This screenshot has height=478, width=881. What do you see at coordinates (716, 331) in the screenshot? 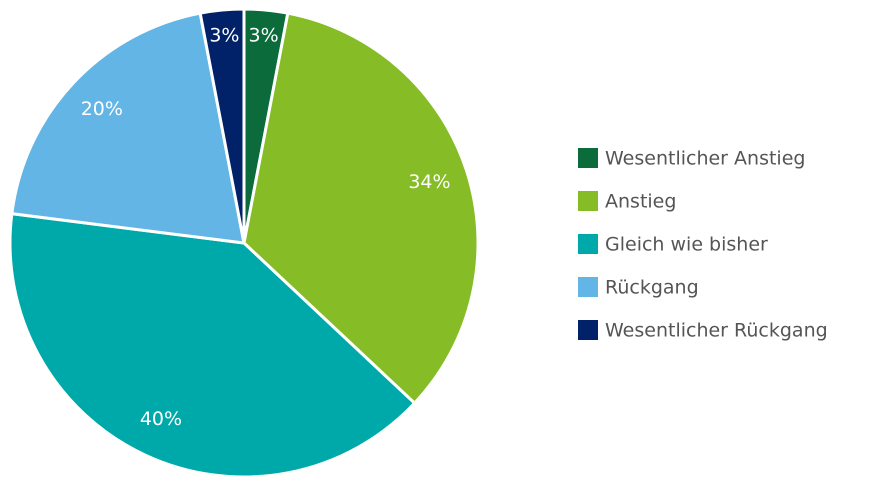
I see `legend-label: Wesentlicher Rückgang` at bounding box center [716, 331].